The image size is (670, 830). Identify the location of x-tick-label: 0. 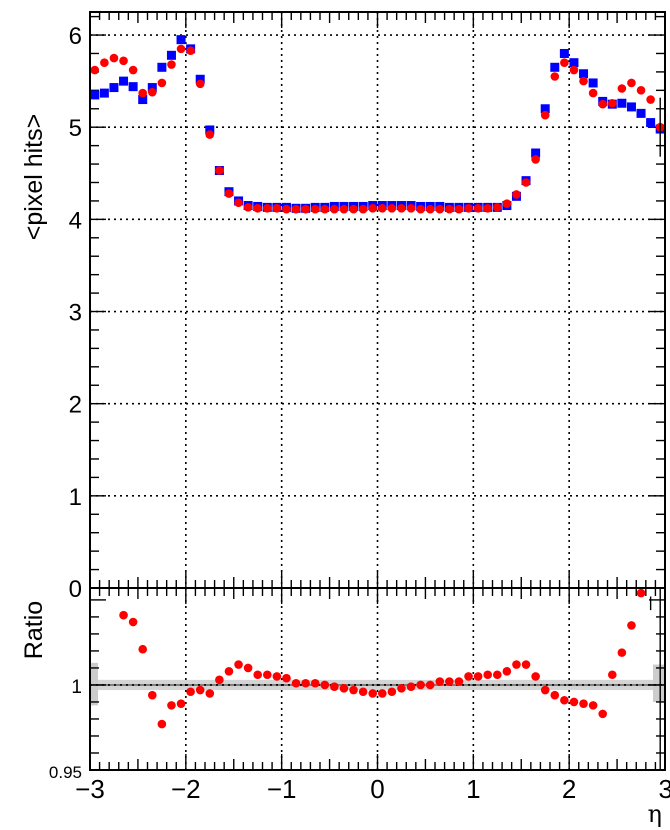
(377, 789).